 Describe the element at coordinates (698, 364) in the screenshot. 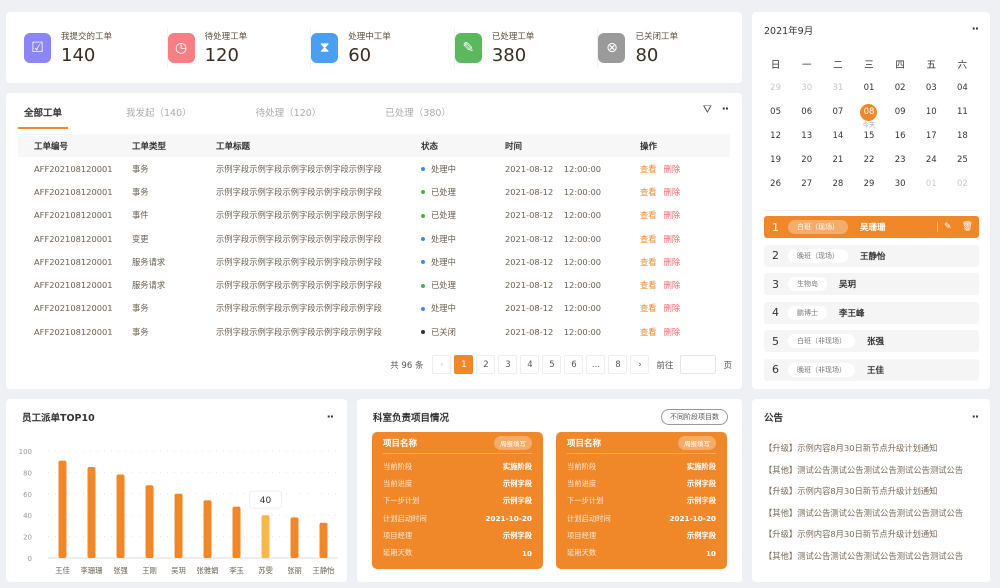

I see `goto-page-input` at that location.